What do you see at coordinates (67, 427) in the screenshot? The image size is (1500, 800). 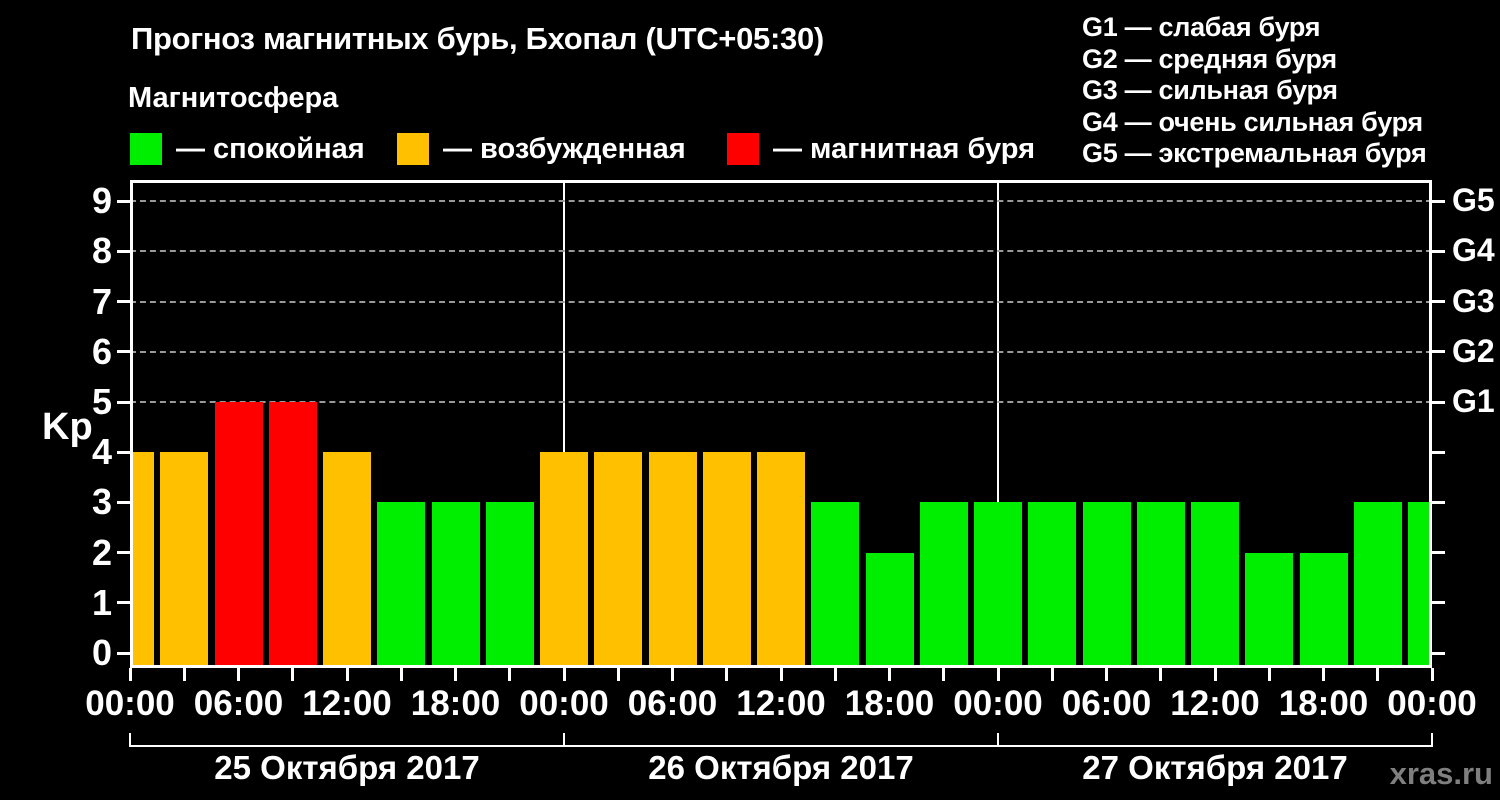 I see `y-axis-title: Kp` at bounding box center [67, 427].